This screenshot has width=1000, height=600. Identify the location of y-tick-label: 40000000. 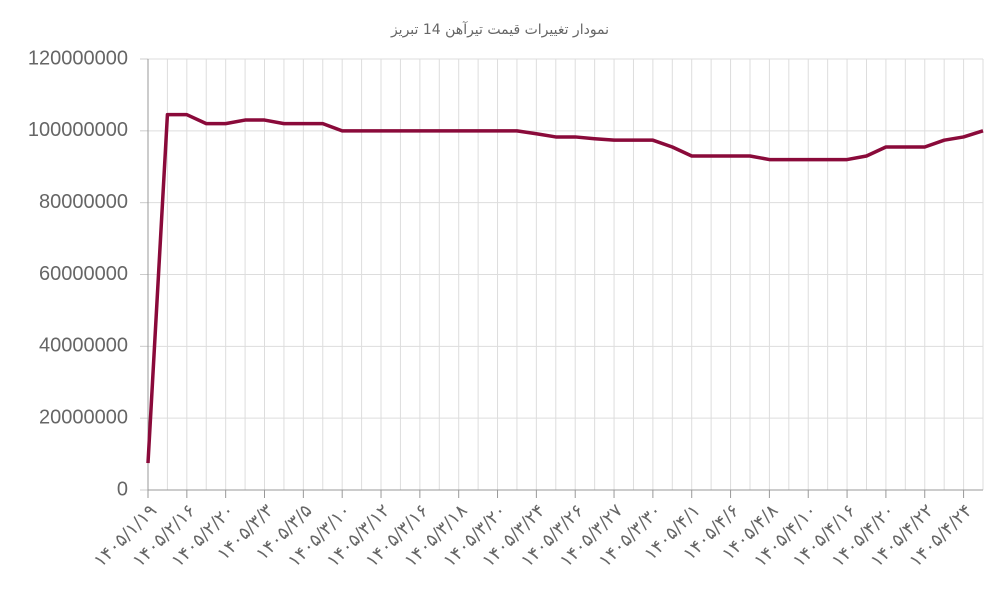
(83, 346).